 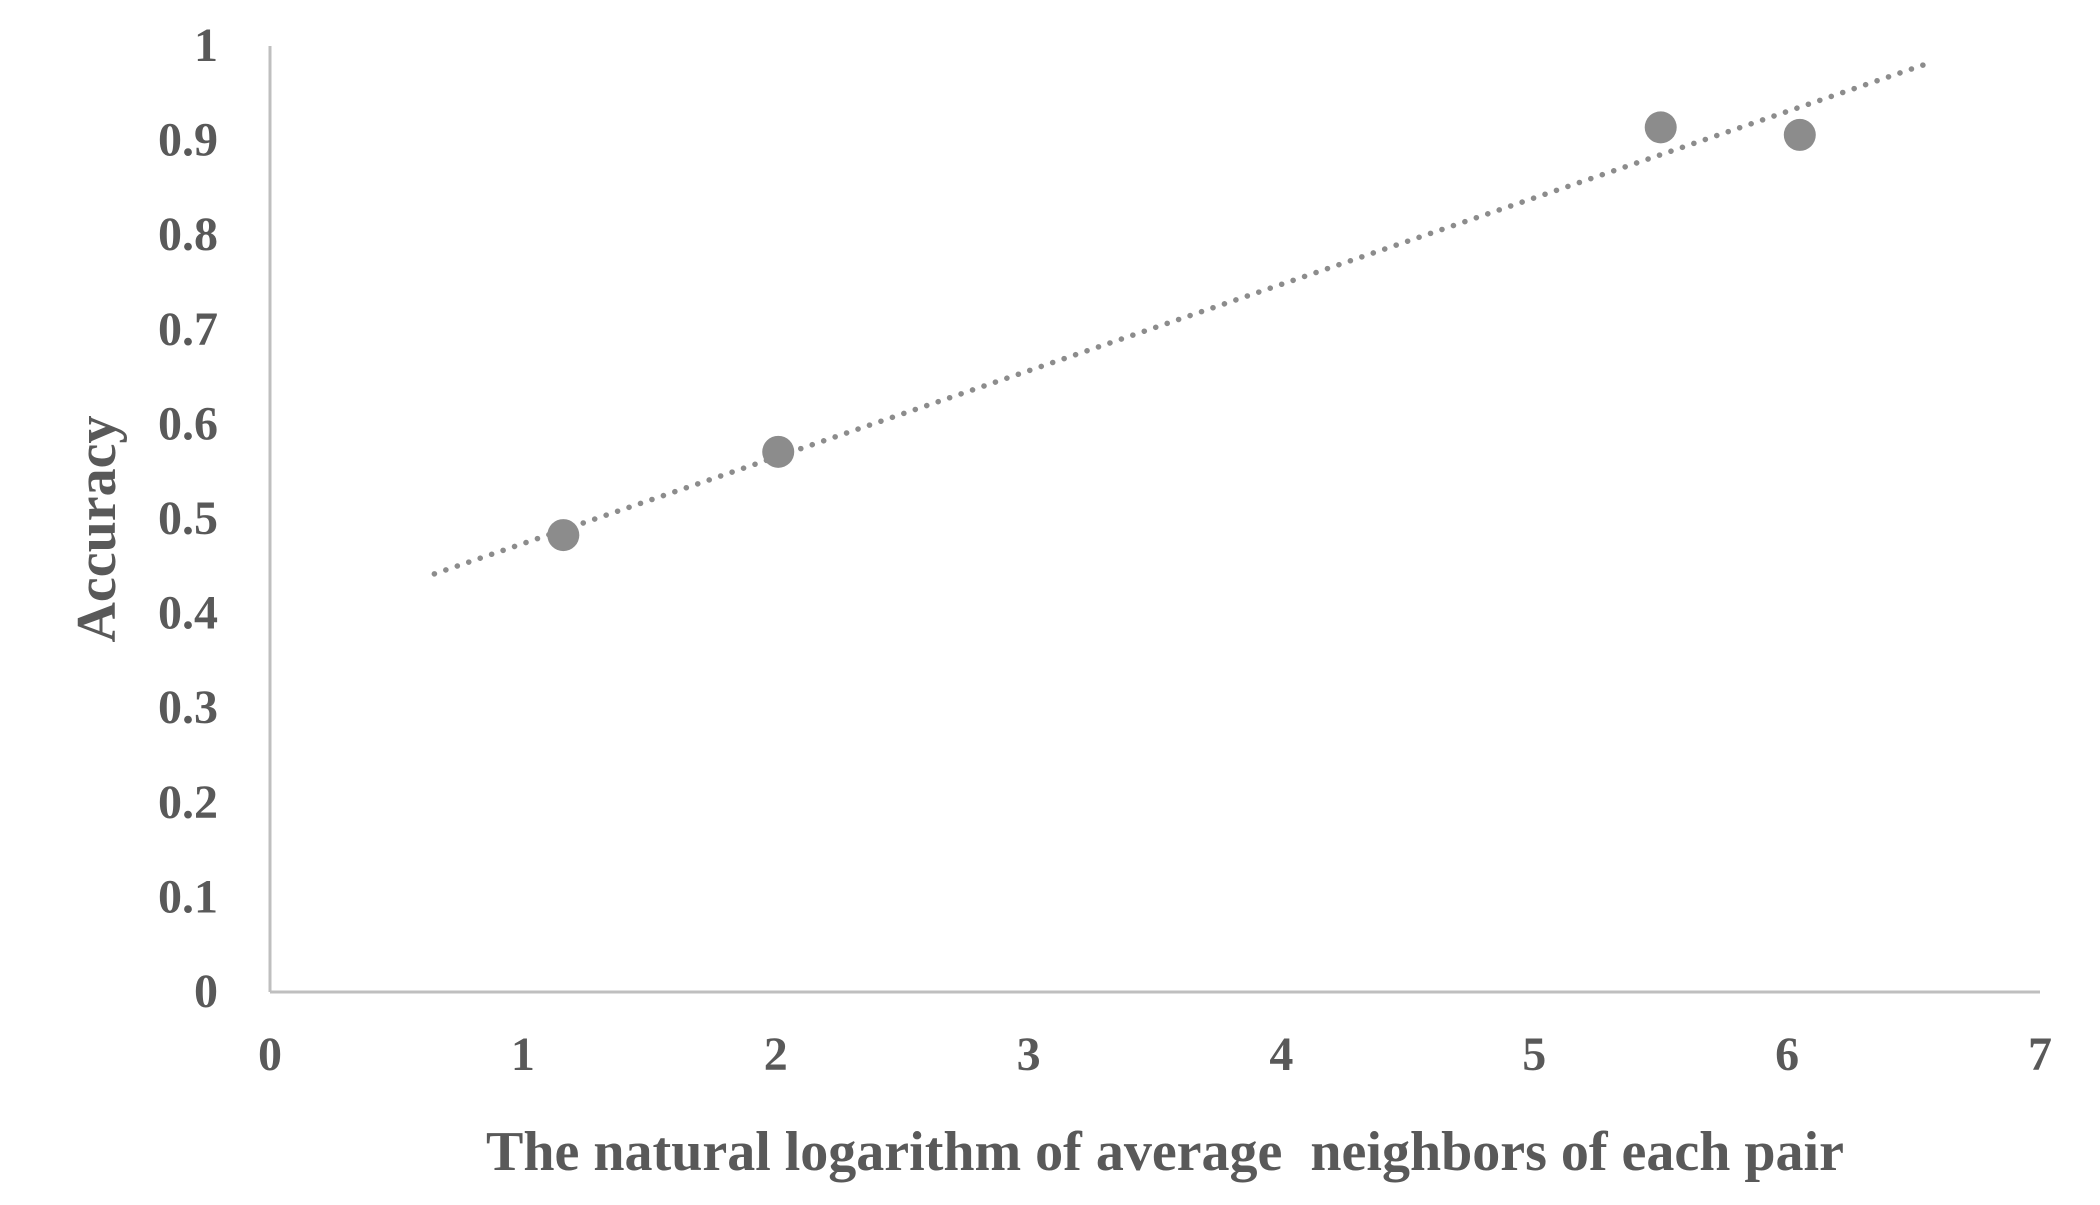 I want to click on y-tick-label-2: 0.2, so click(x=188, y=802).